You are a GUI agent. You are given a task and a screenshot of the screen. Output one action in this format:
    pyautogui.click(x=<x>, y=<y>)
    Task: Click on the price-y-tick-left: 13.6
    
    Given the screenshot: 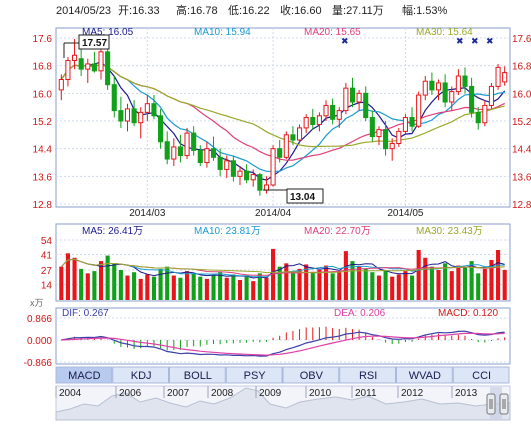 What is the action you would take?
    pyautogui.click(x=43, y=177)
    